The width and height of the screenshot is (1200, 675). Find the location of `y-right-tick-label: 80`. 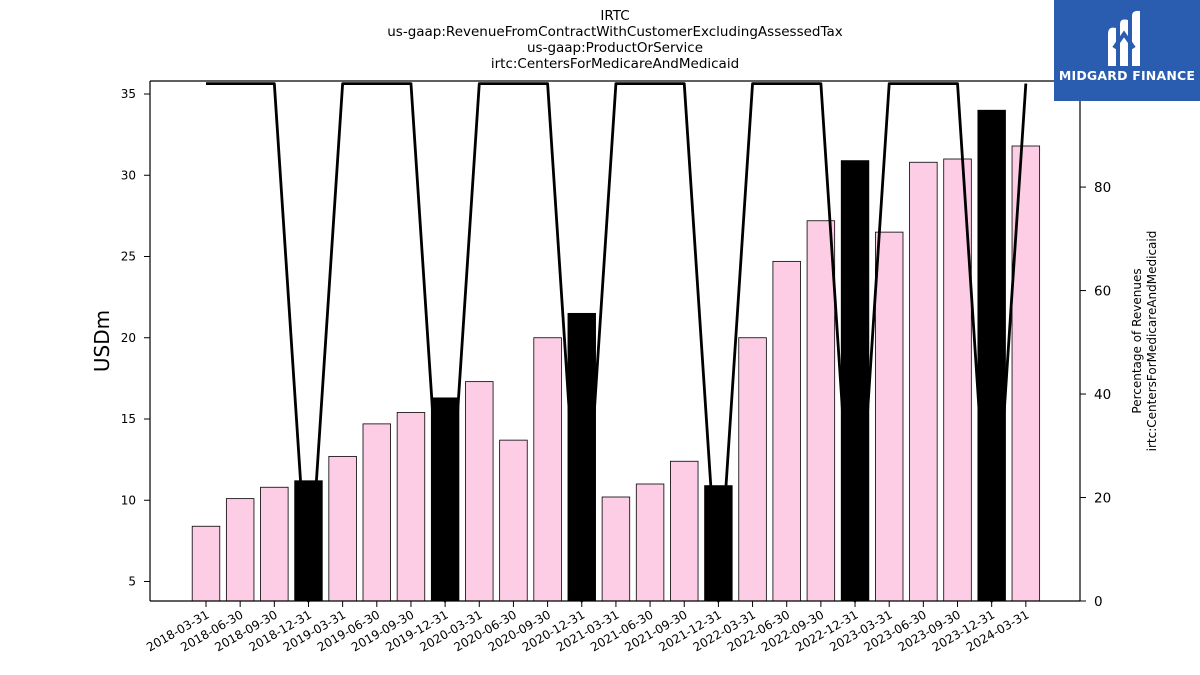

y-right-tick-label: 80 is located at coordinates (1102, 188).